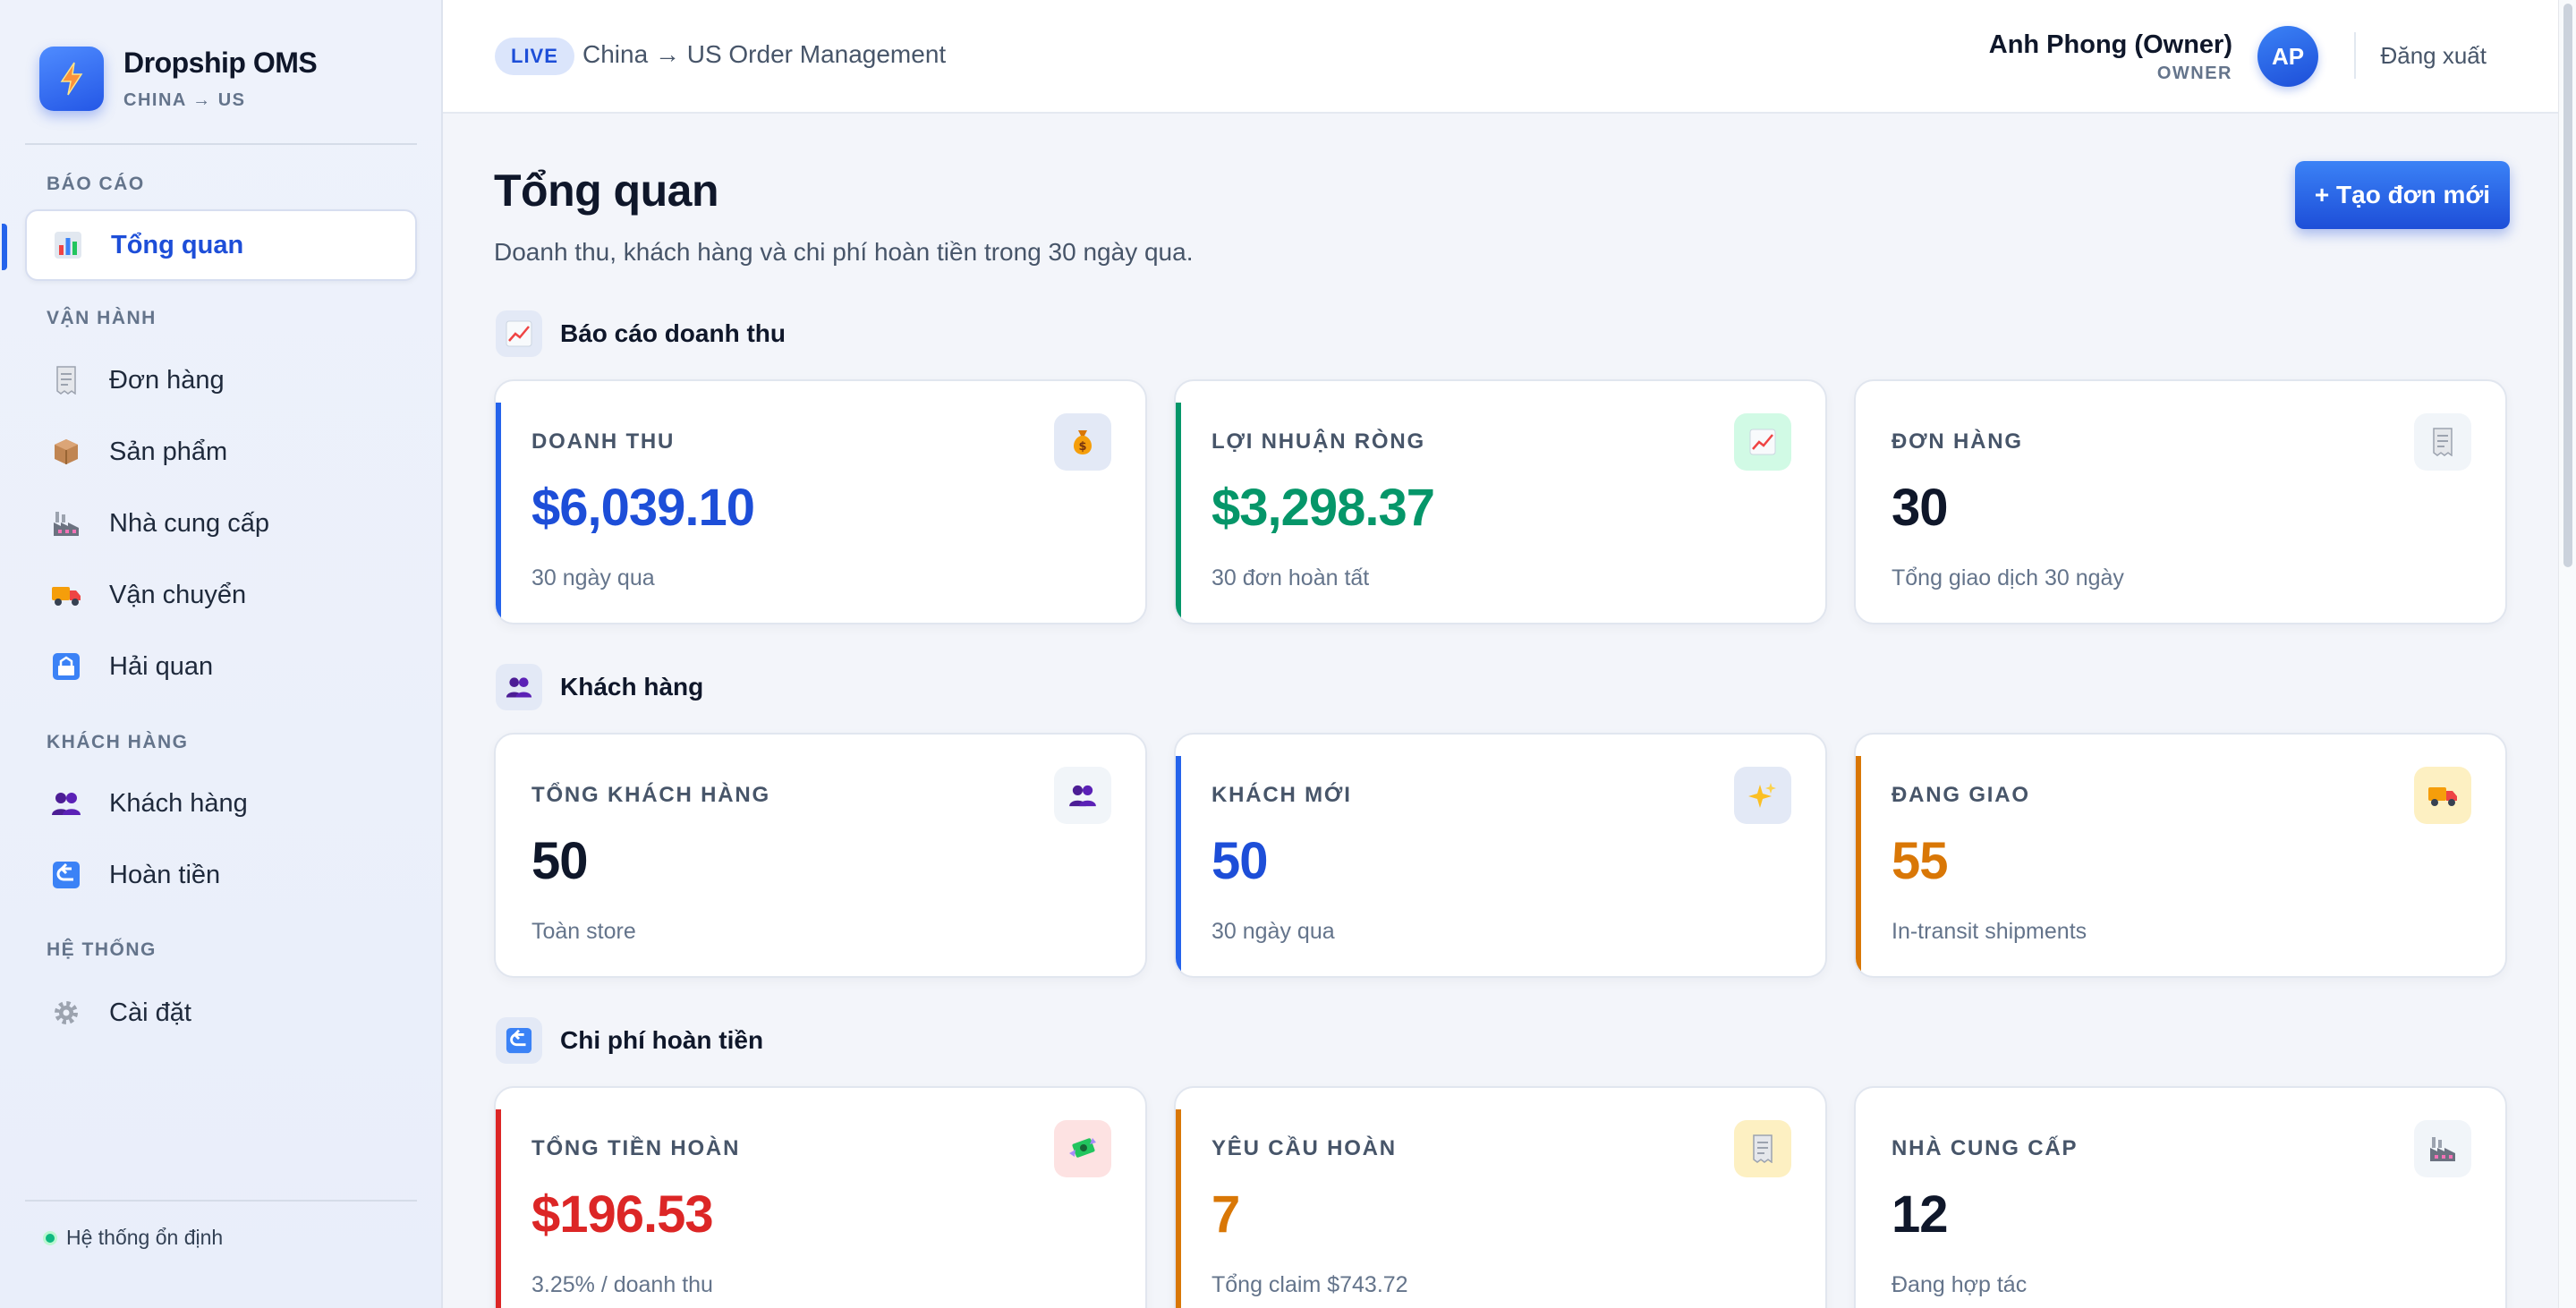  I want to click on sidebar-item-label: Hải quan, so click(161, 666).